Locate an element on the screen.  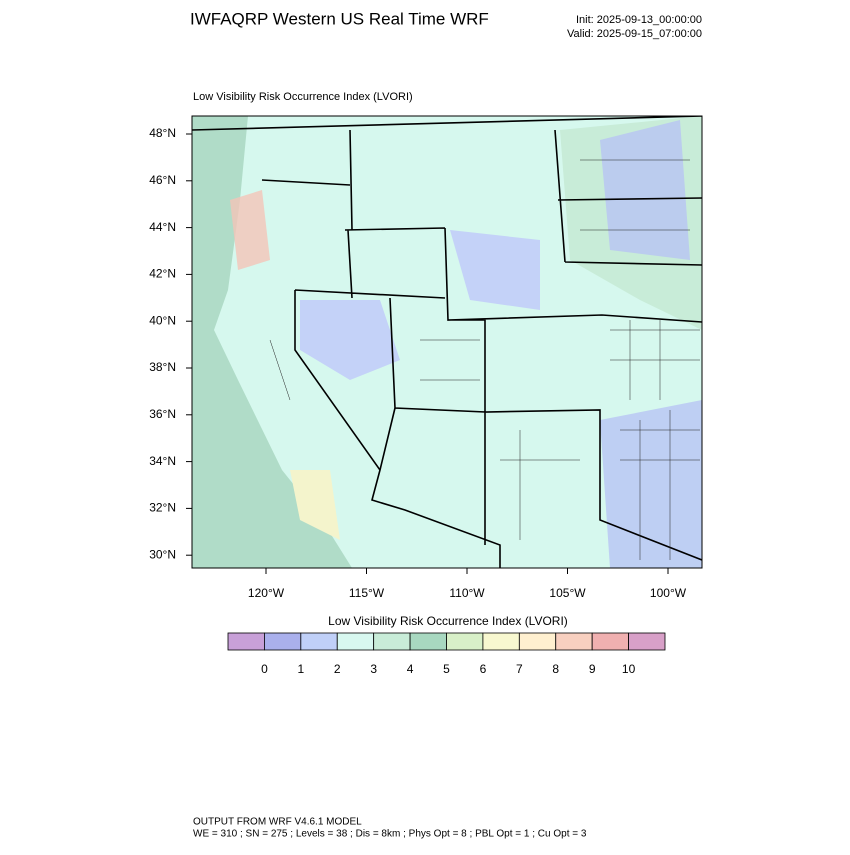
colorbar-label: 8 is located at coordinates (555, 669).